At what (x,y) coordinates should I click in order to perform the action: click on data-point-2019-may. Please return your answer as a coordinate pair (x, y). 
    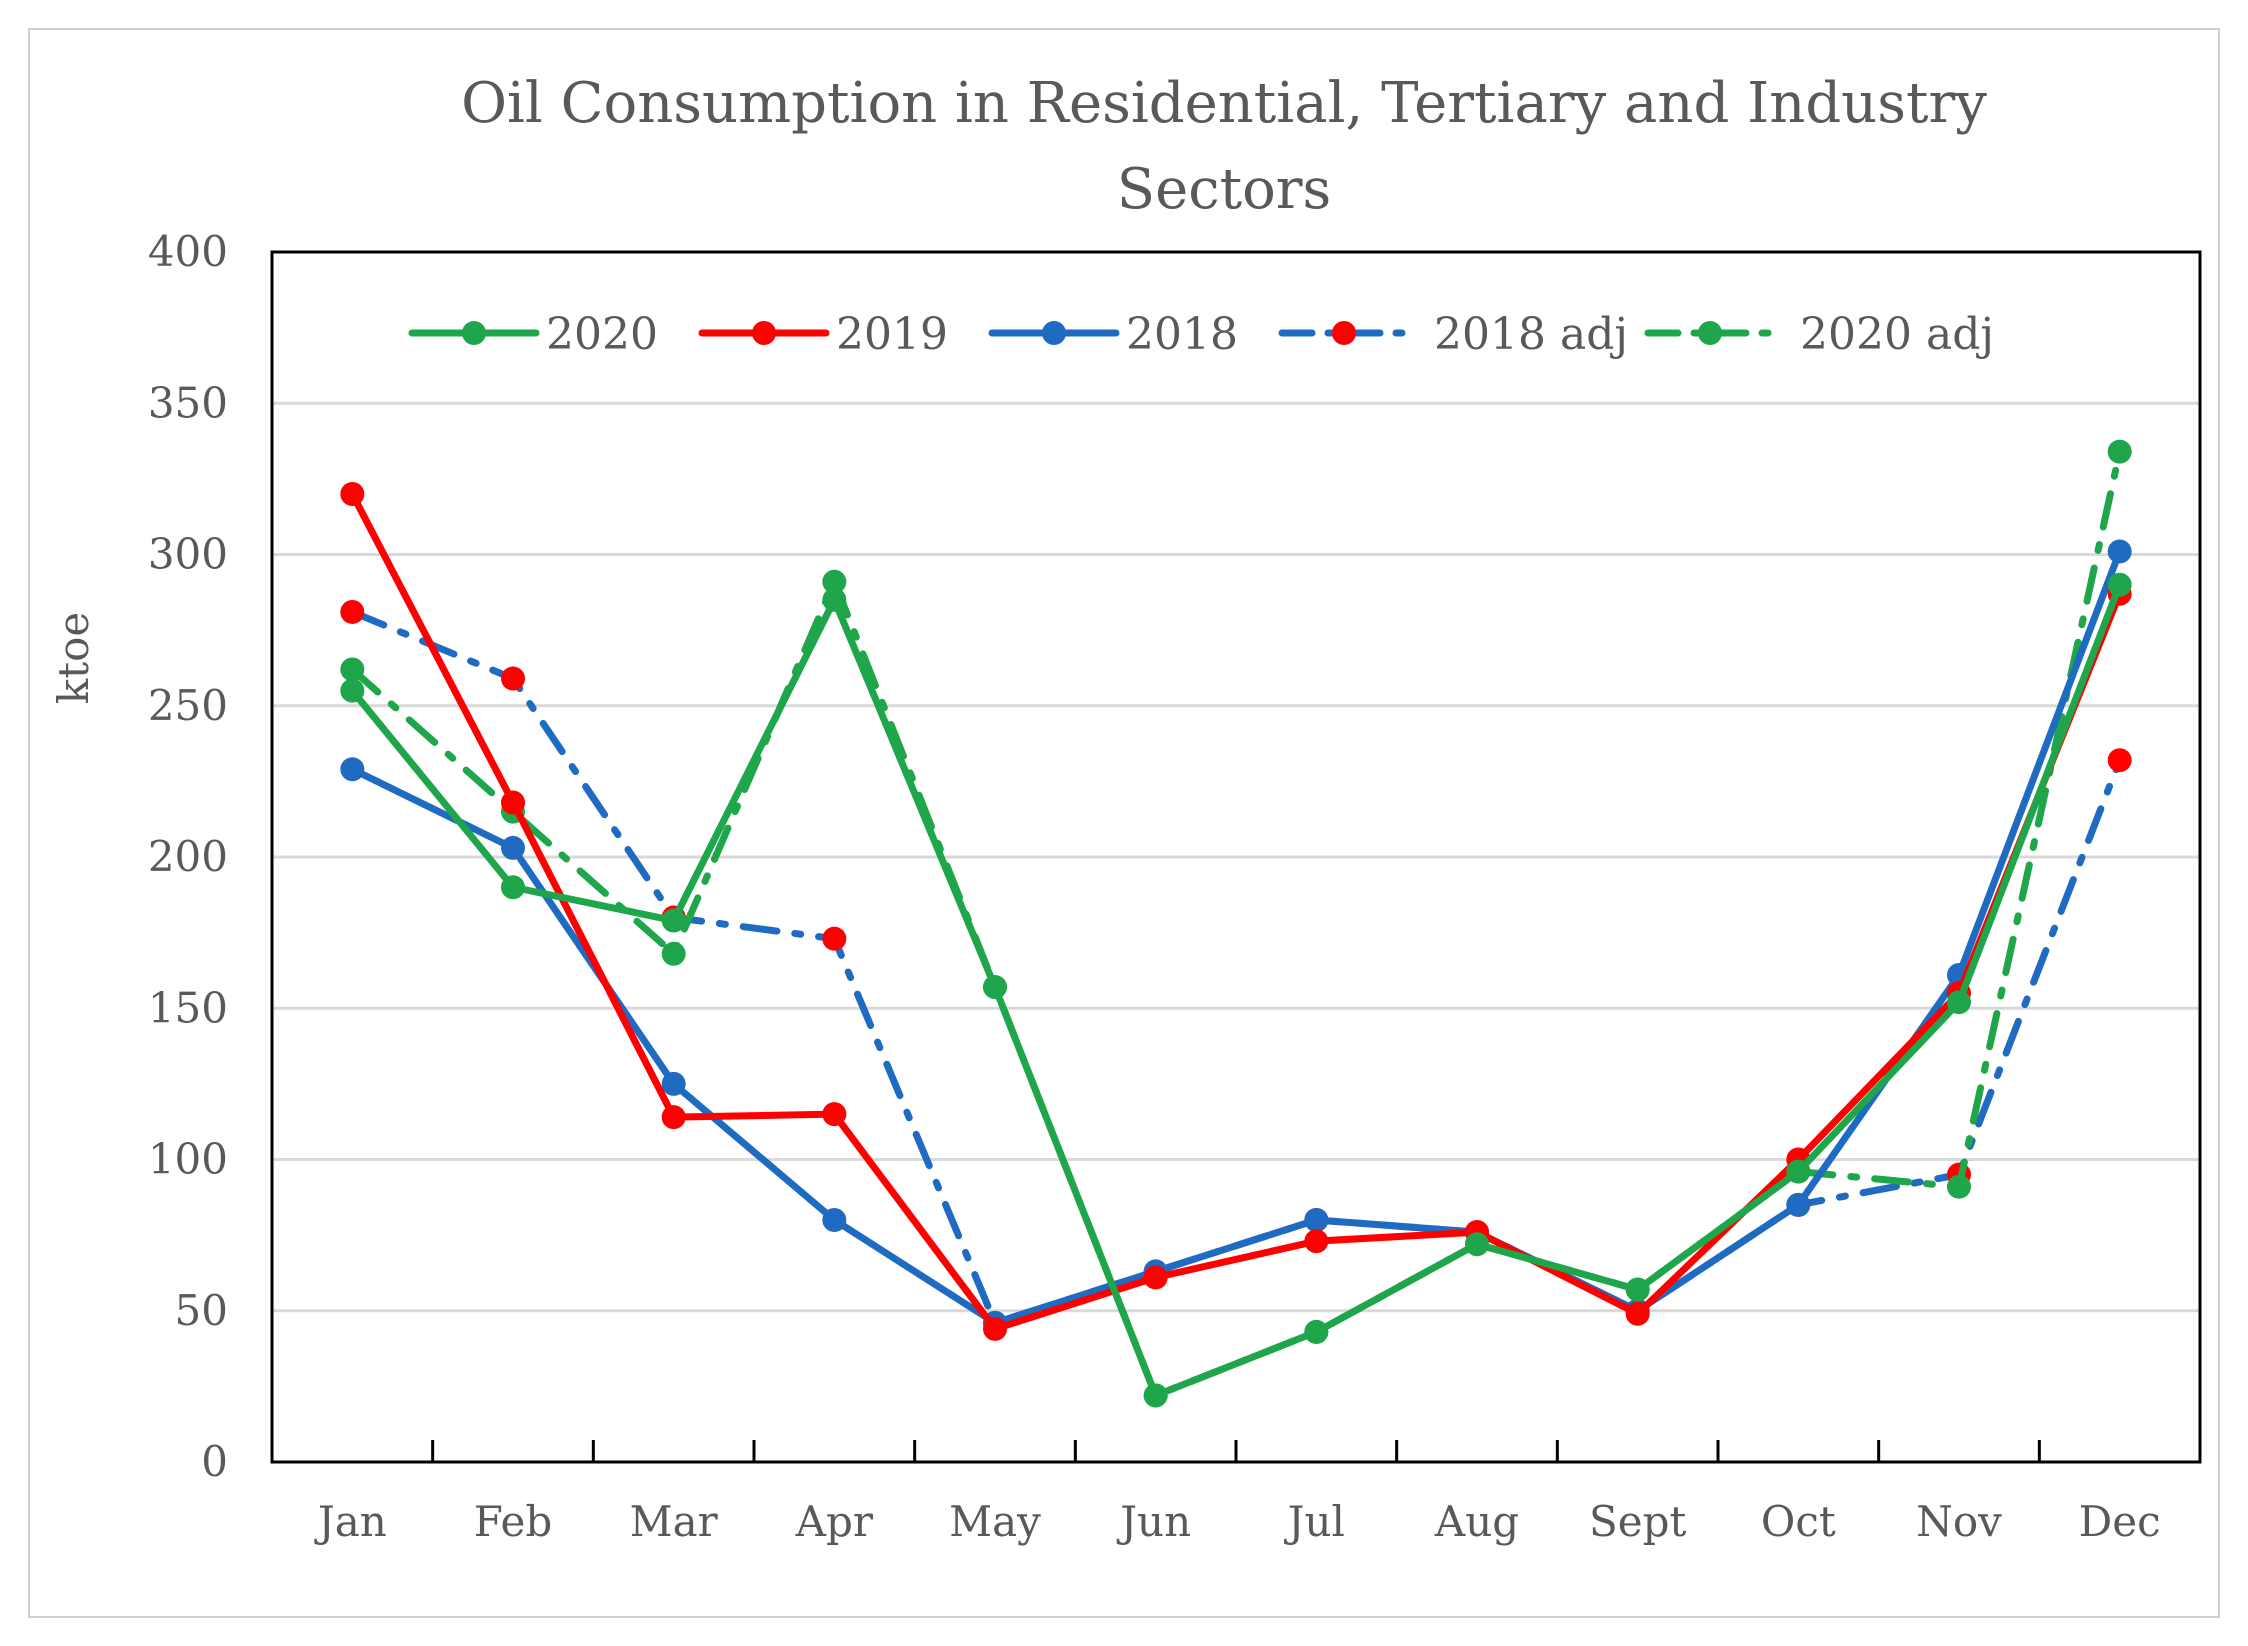
    Looking at the image, I should click on (995, 1328).